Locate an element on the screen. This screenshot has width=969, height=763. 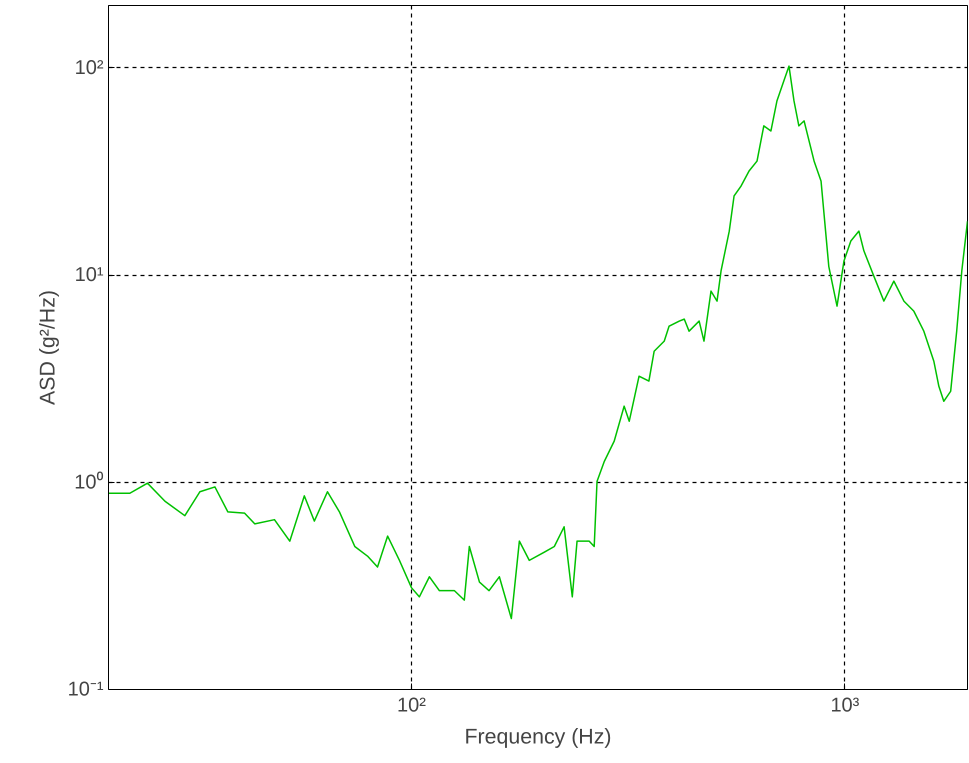
y-tick-label: 10¹ is located at coordinates (89, 275).